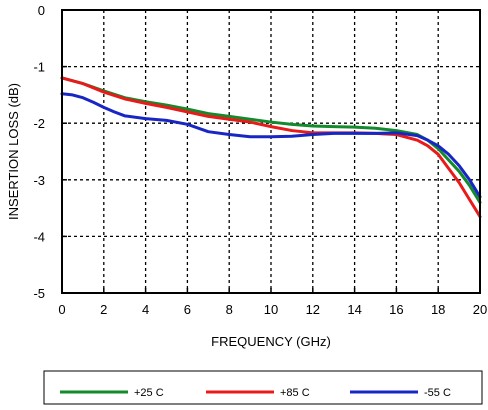 The image size is (488, 410). Describe the element at coordinates (438, 309) in the screenshot. I see `x-tick-label: 18` at that location.